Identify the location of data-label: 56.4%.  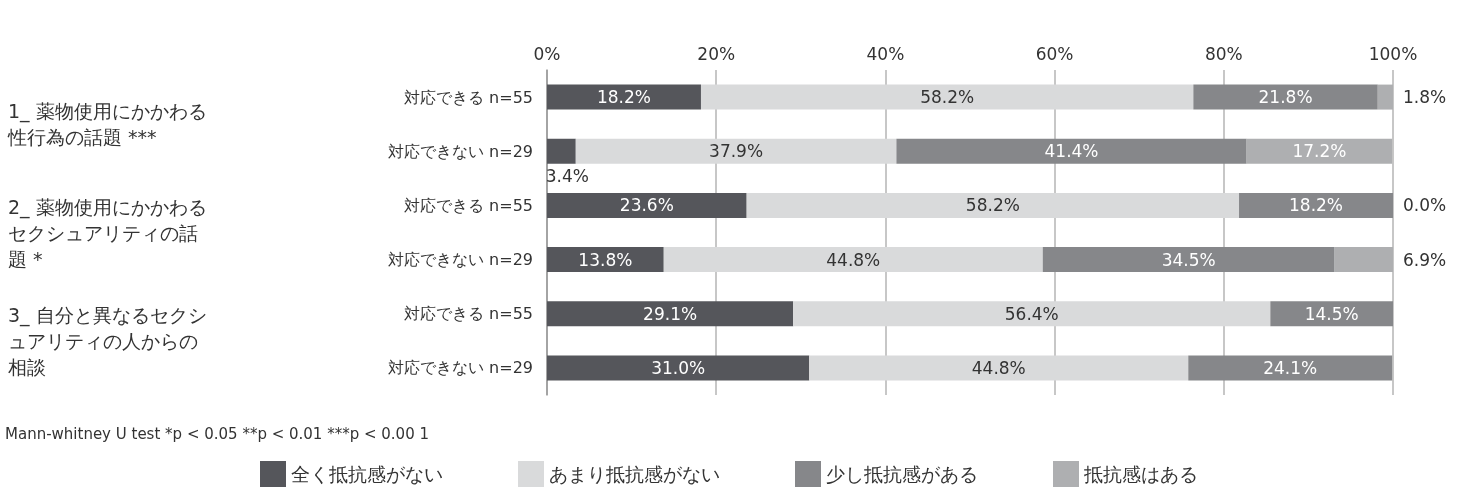
(1031, 313).